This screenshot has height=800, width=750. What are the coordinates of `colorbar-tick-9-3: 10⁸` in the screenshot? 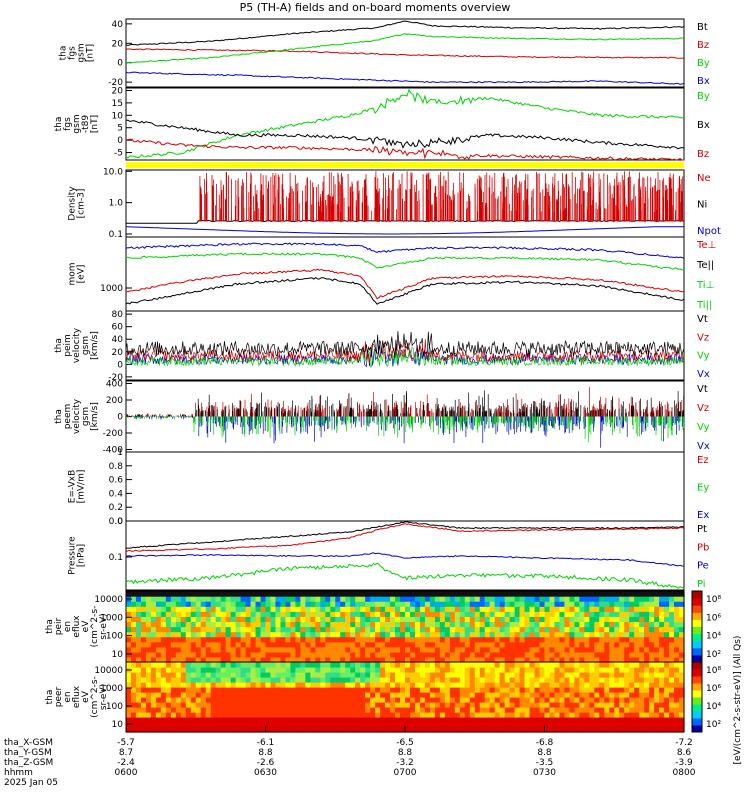 It's located at (713, 671).